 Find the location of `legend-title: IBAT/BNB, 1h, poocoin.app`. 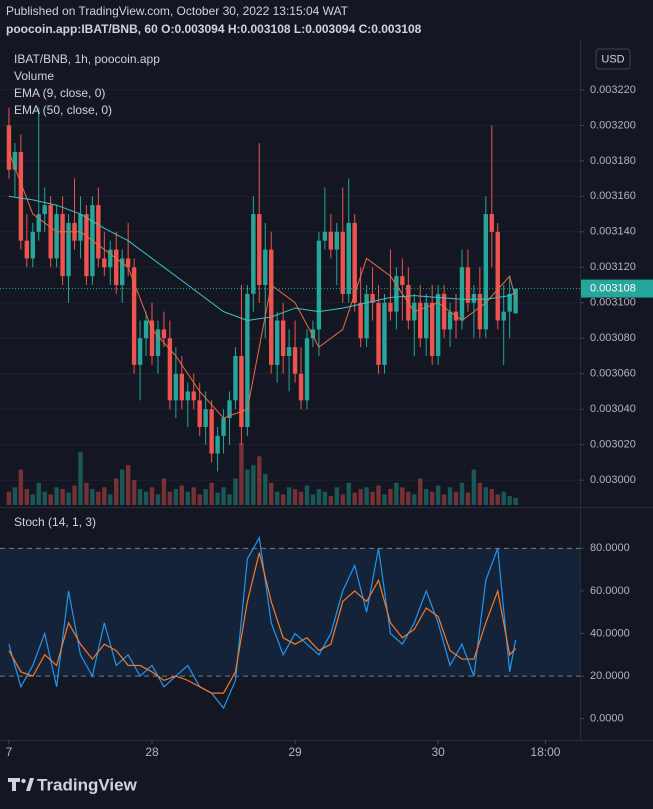

legend-title: IBAT/BNB, 1h, poocoin.app is located at coordinates (87, 59).